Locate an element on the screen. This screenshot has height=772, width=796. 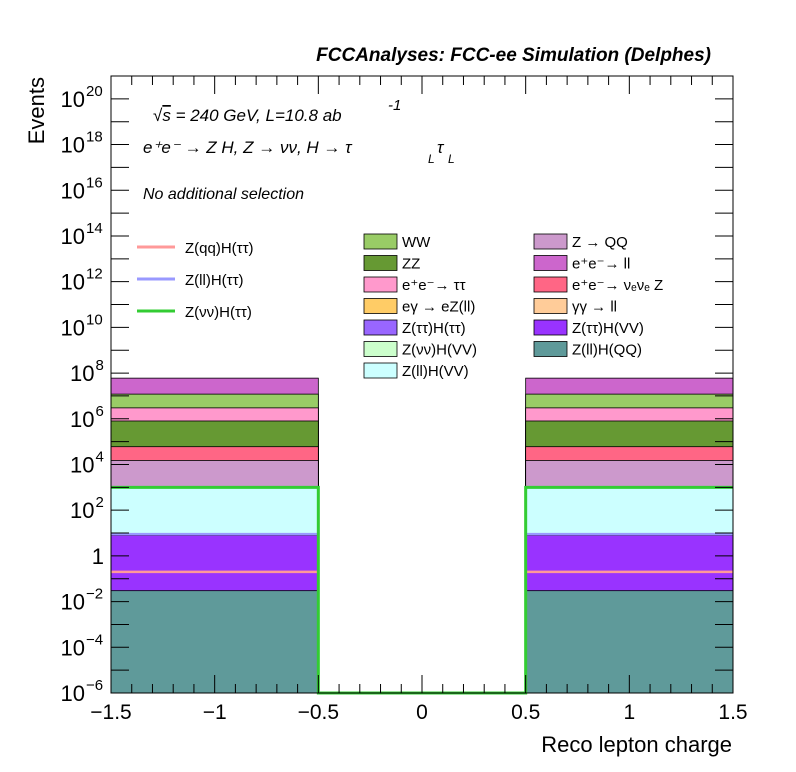
x-tick-label: 0.5 is located at coordinates (525, 712).